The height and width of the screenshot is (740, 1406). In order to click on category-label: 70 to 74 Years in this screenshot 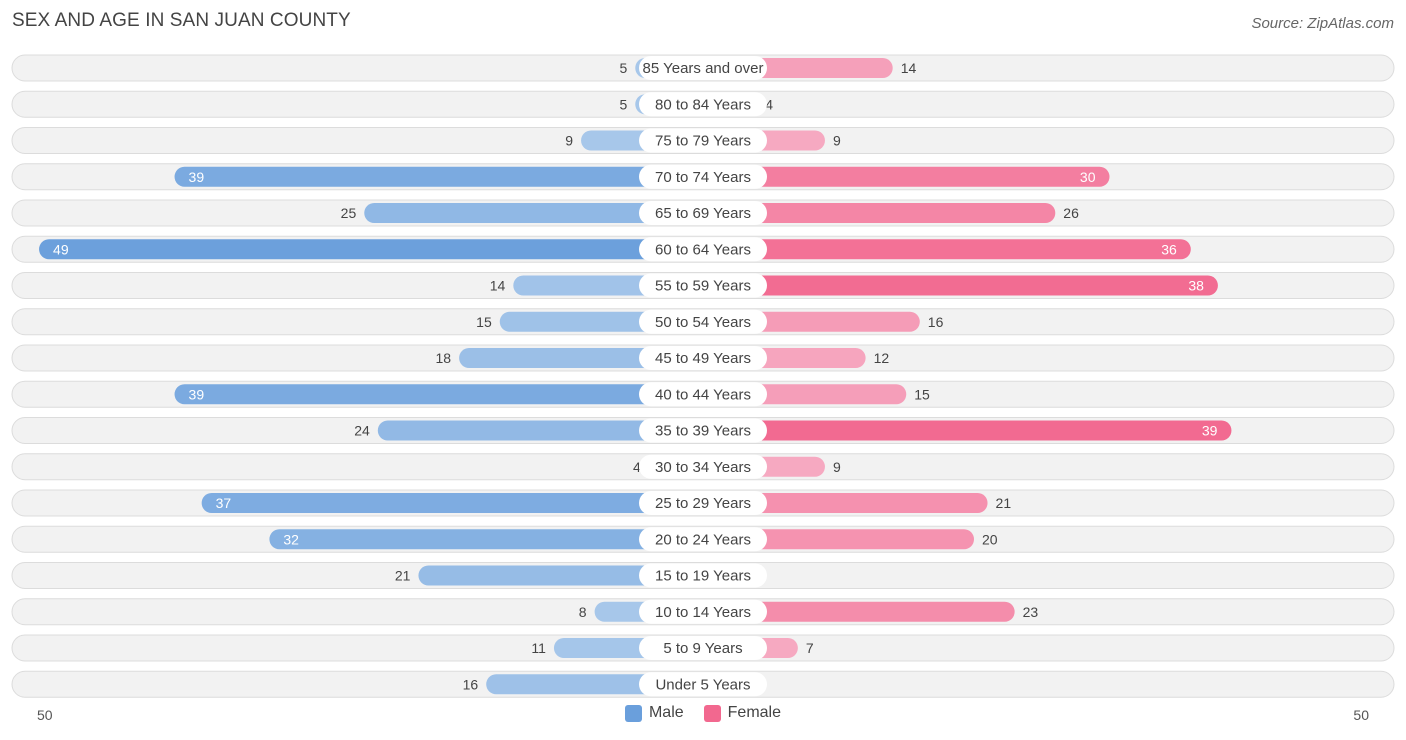, I will do `click(703, 177)`.